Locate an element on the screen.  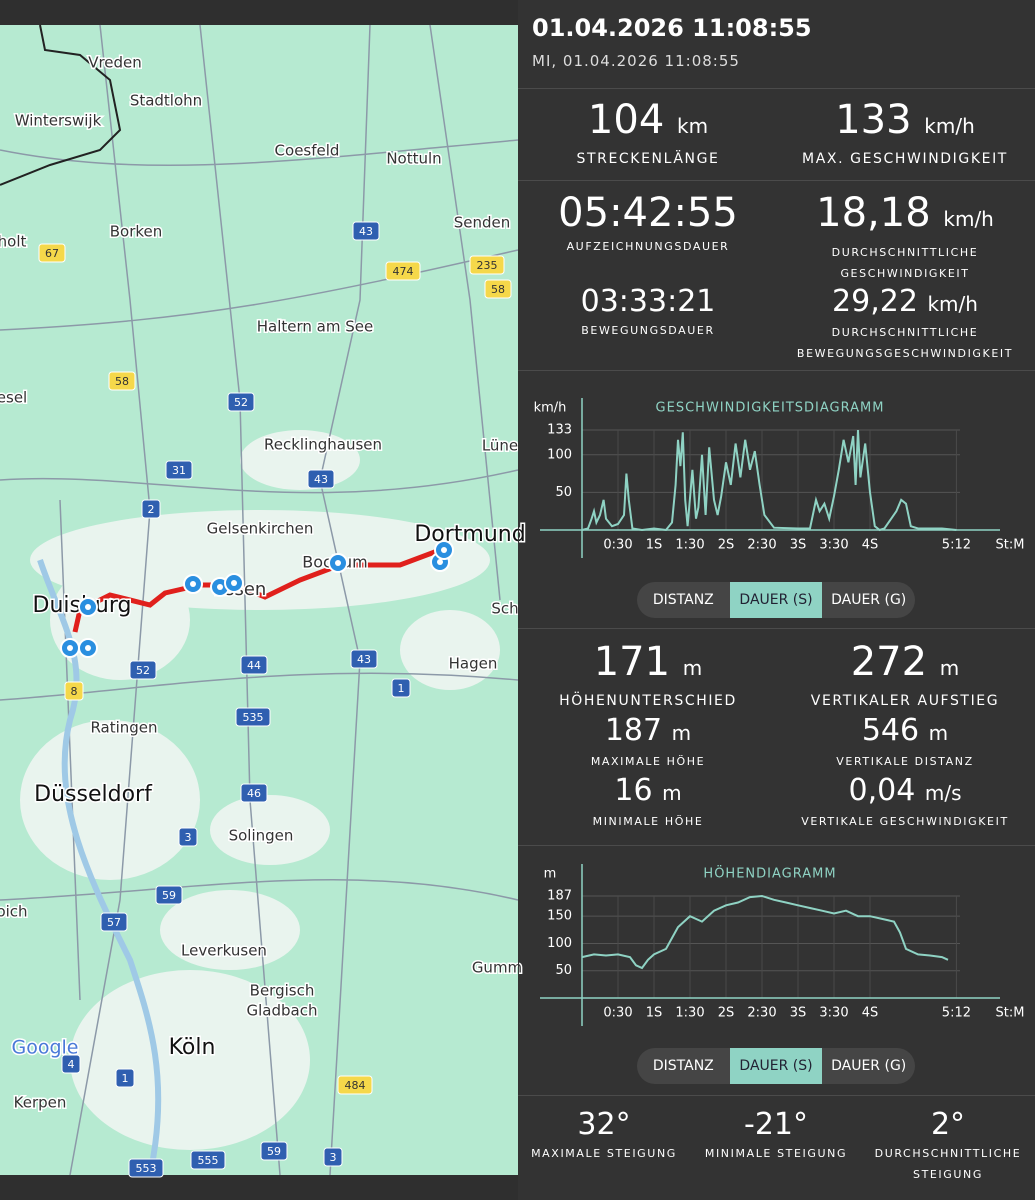
stat-value: 171 m is located at coordinates (648, 665).